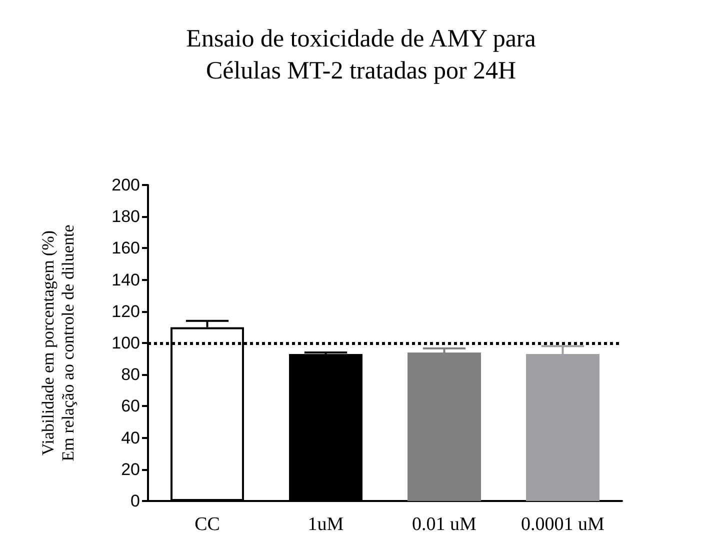 This screenshot has height=544, width=722. I want to click on y-tick-label: 140, so click(126, 280).